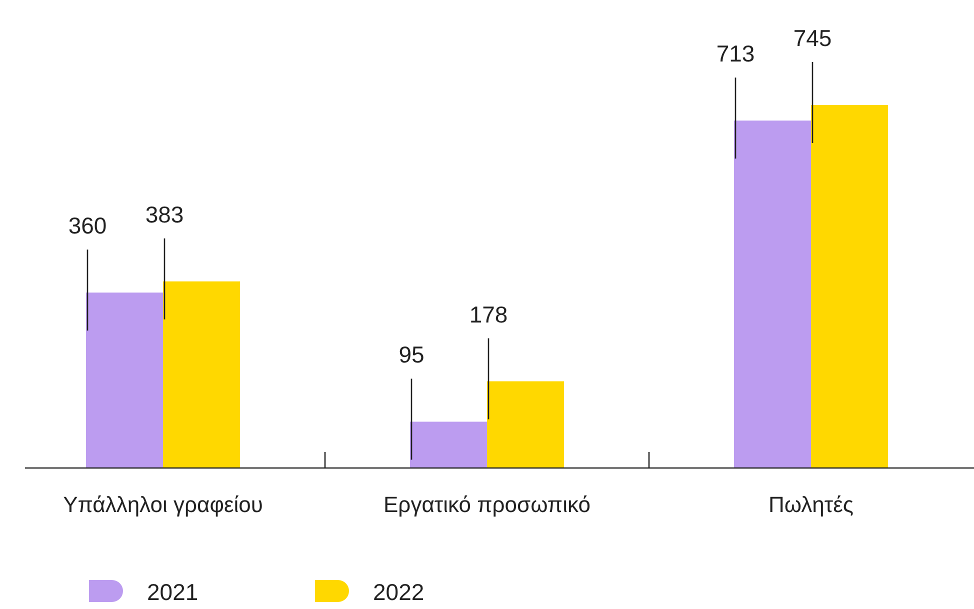 This screenshot has height=609, width=974. What do you see at coordinates (487, 504) in the screenshot?
I see `x-tick-label: Εργατικό προσωπικό` at bounding box center [487, 504].